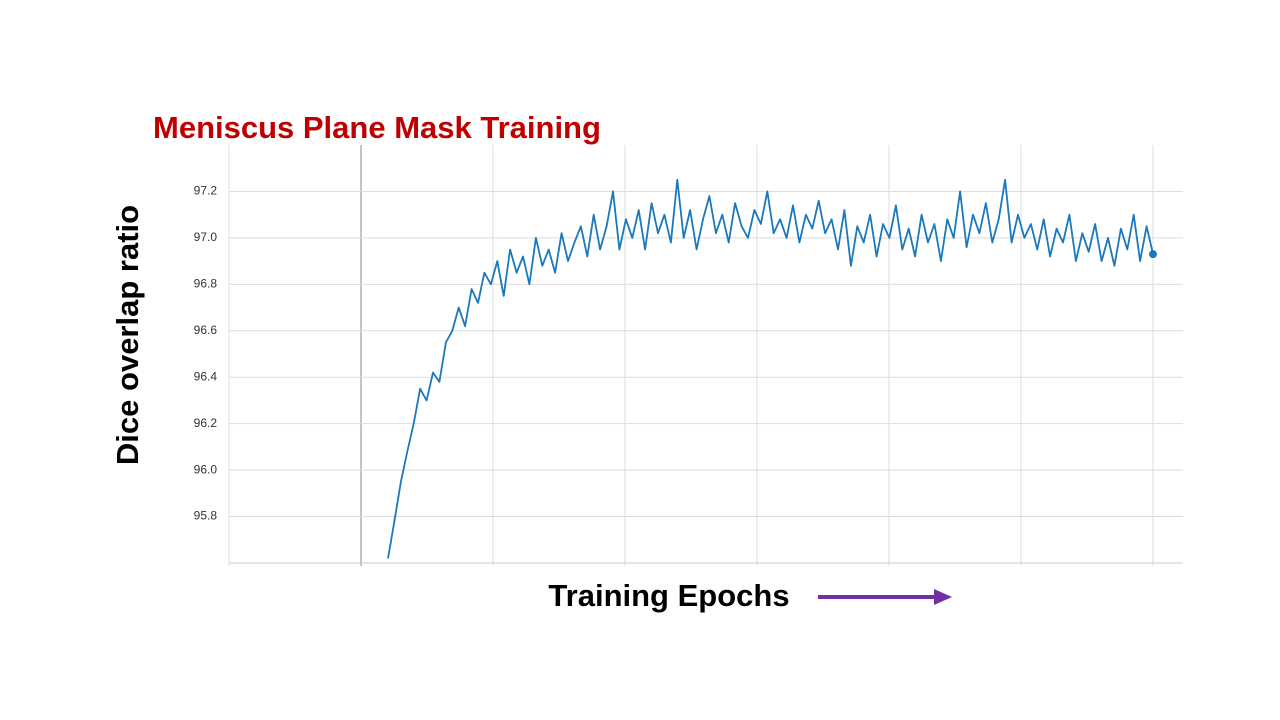  I want to click on chart-title: Meniscus Plane Mask Training, so click(377, 127).